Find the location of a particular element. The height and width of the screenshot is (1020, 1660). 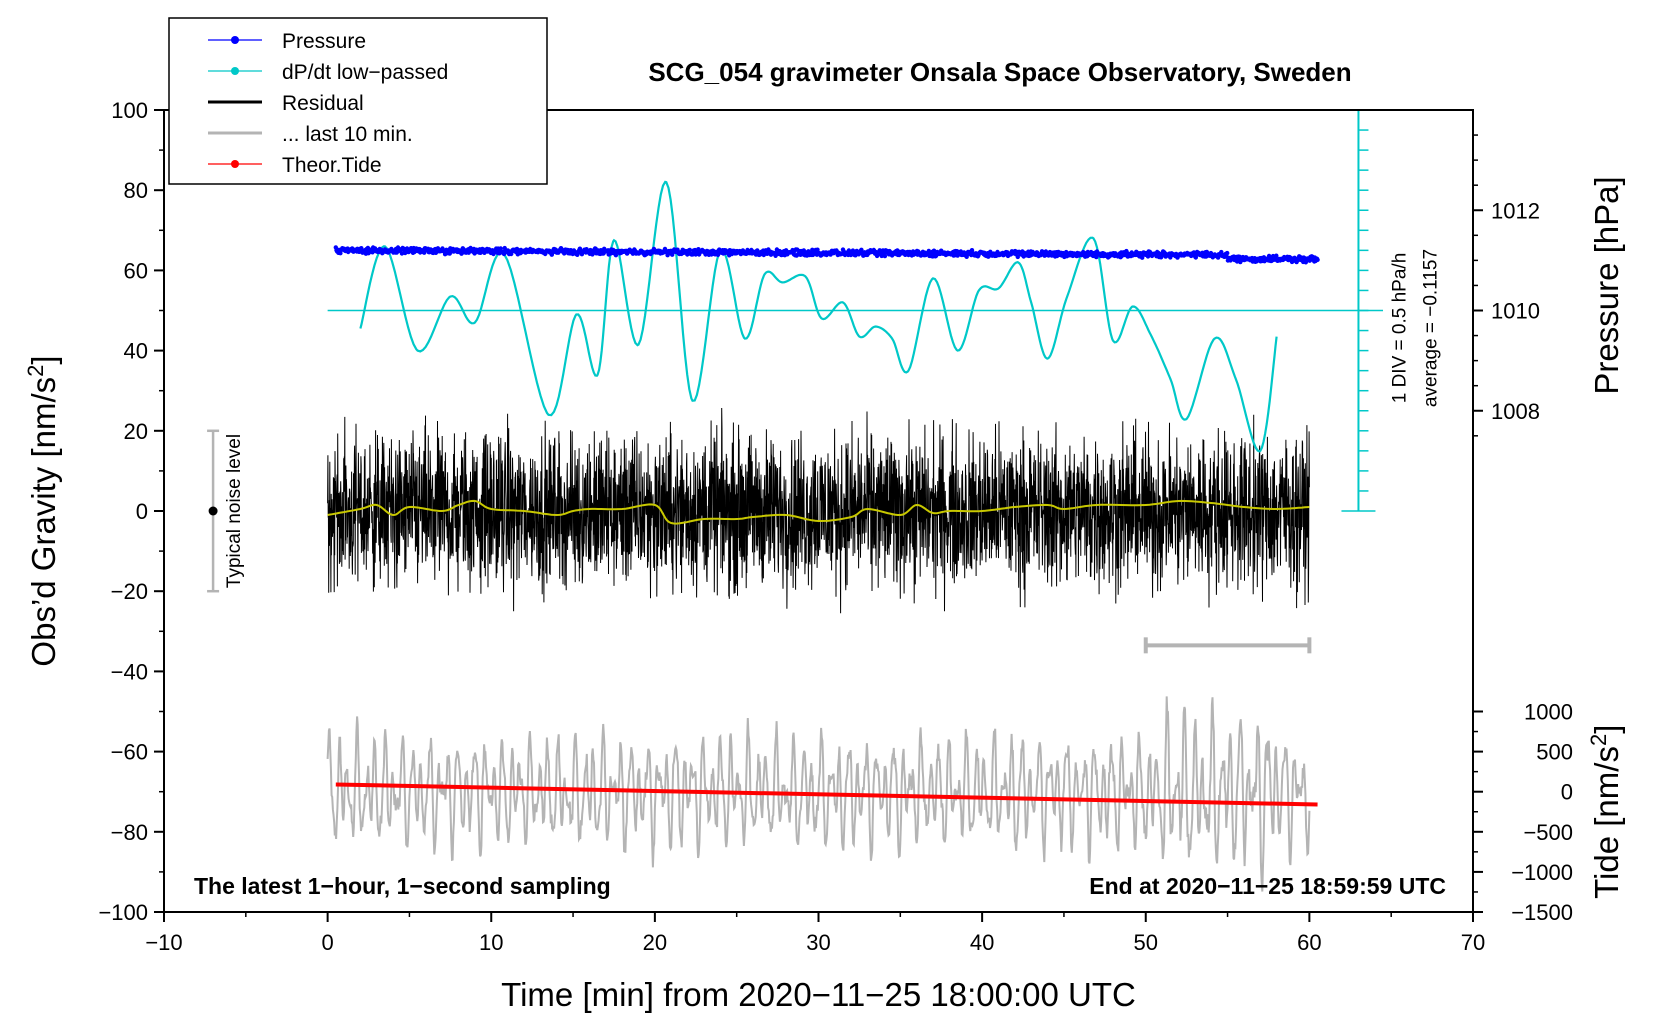

tide-tick-label: −1500 is located at coordinates (1542, 912).